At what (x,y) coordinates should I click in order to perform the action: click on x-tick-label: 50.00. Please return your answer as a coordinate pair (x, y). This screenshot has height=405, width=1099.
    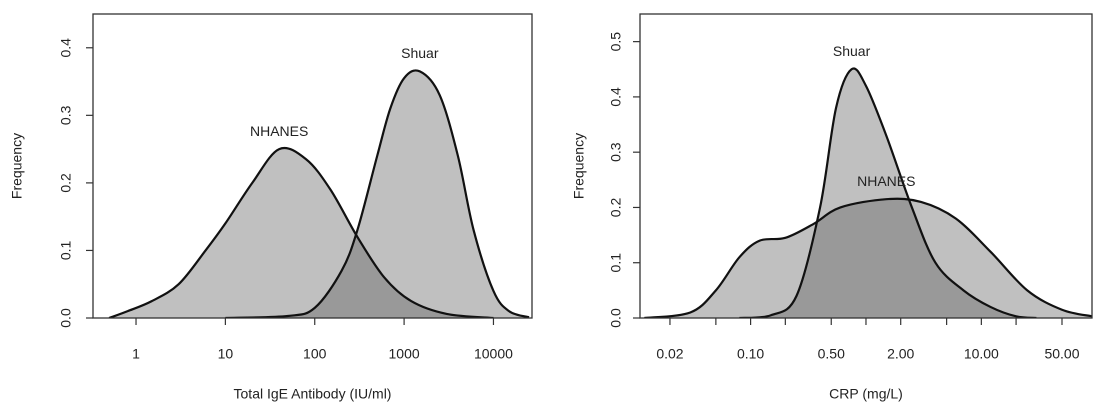
    Looking at the image, I should click on (1061, 354).